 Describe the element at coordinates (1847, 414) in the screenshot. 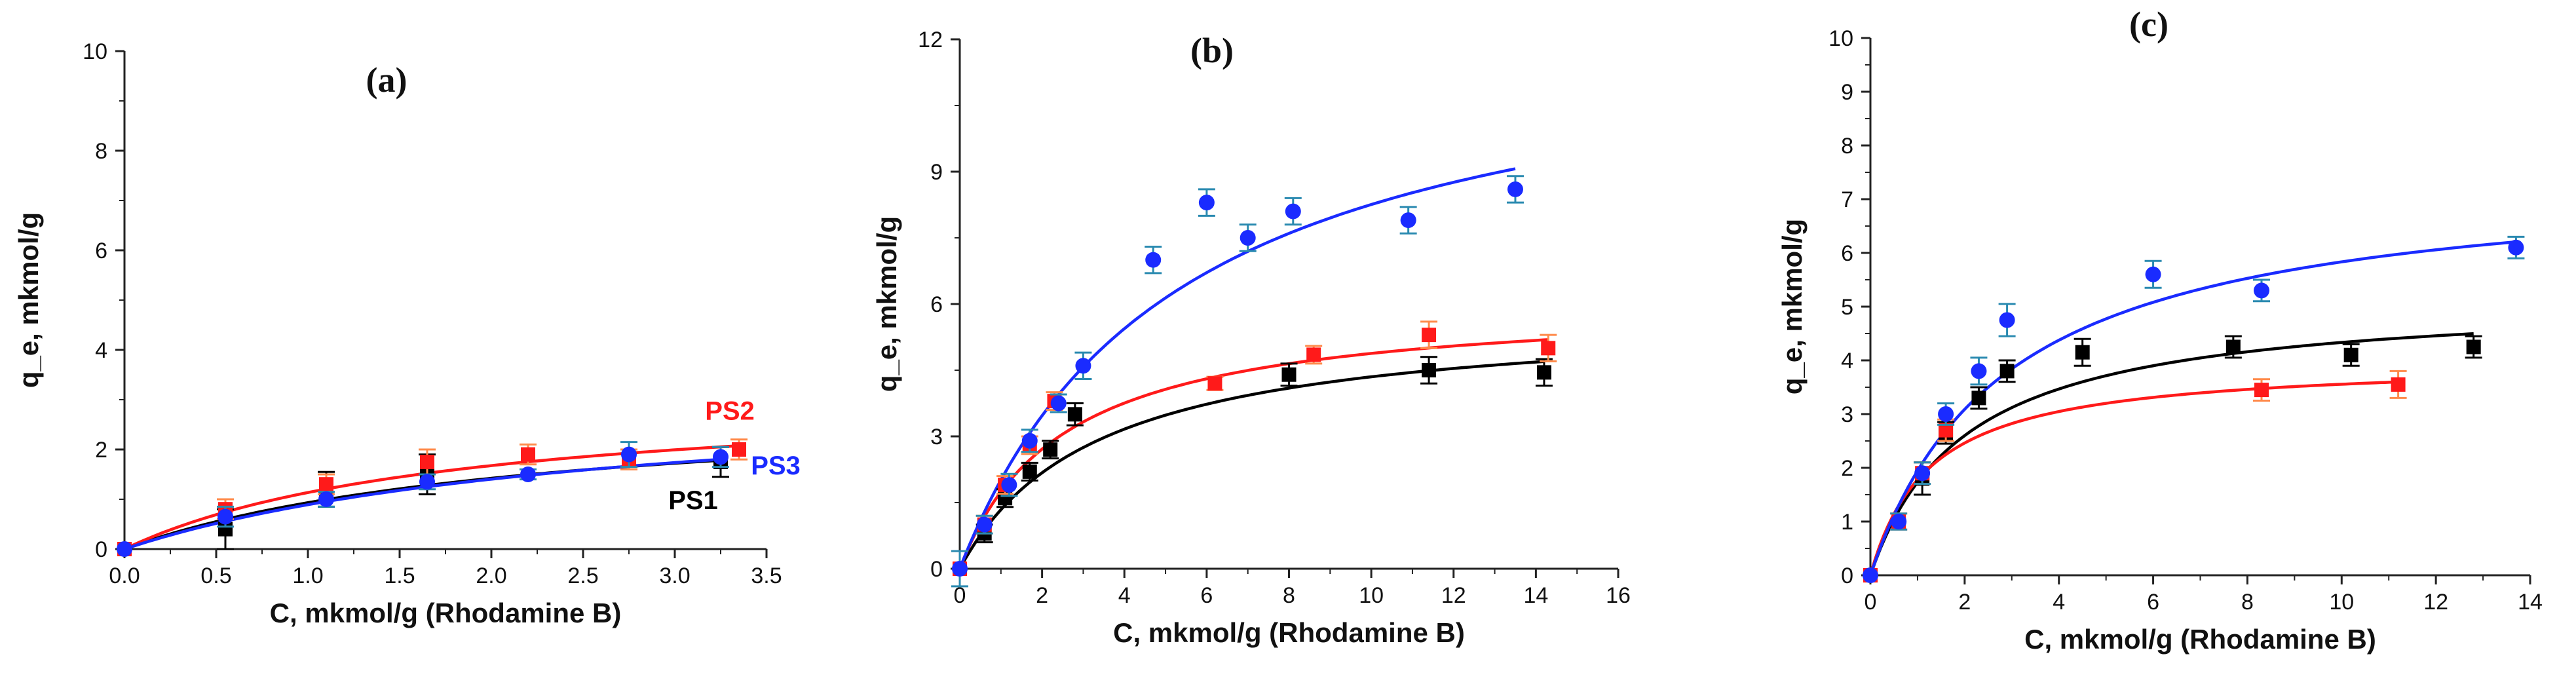

I see `y-tick-label: 3` at that location.